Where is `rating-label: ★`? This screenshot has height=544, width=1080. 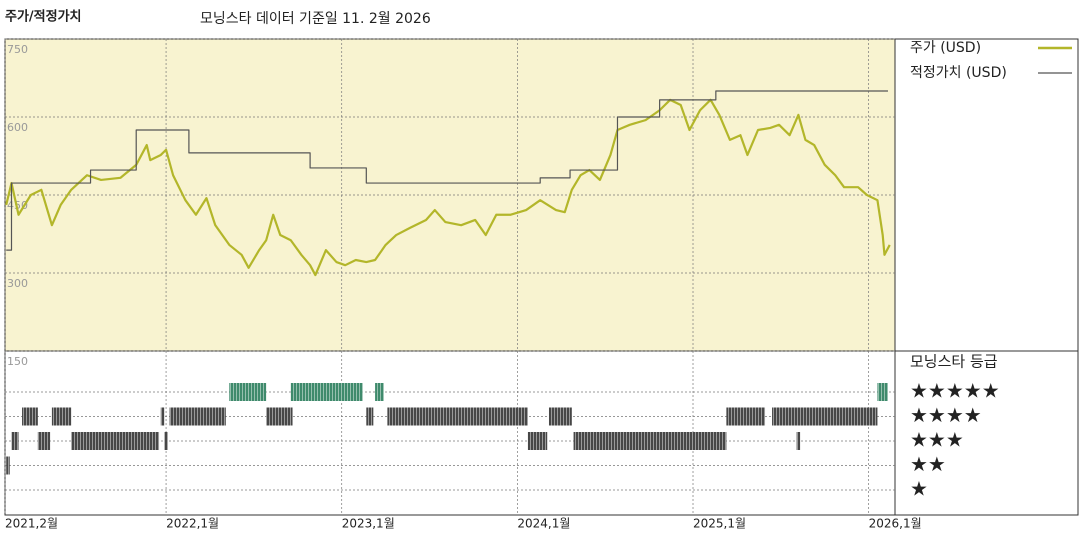 rating-label: ★ is located at coordinates (919, 489).